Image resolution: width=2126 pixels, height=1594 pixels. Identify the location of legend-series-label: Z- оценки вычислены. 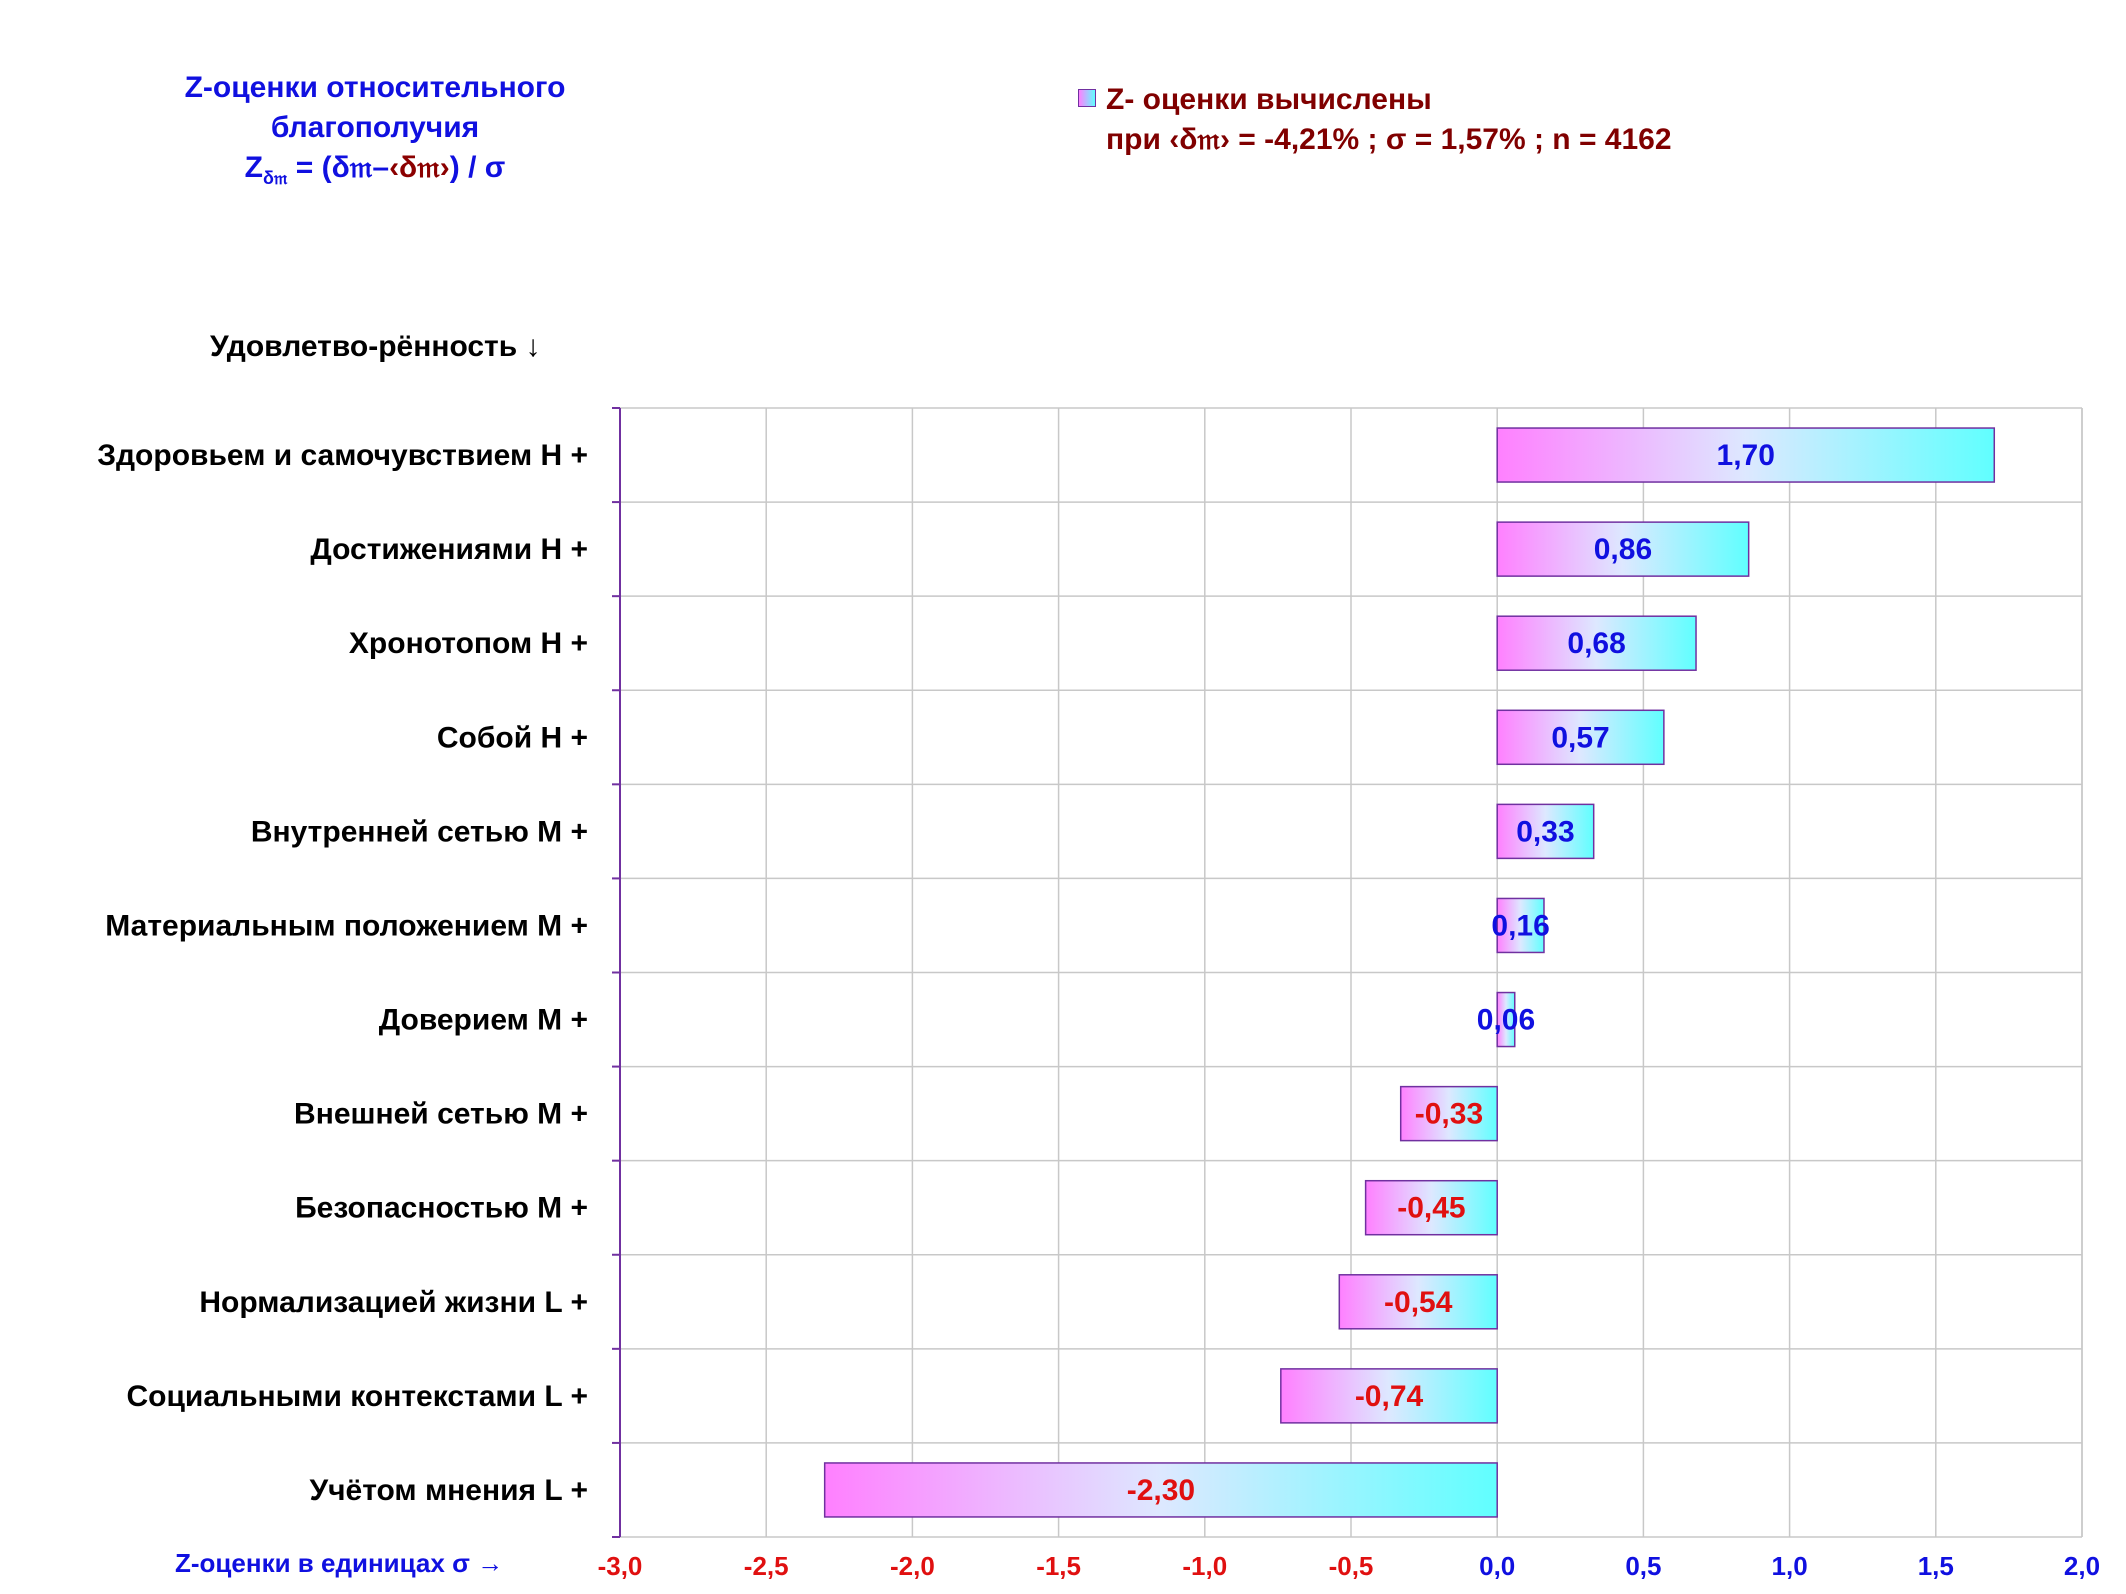
(1269, 99).